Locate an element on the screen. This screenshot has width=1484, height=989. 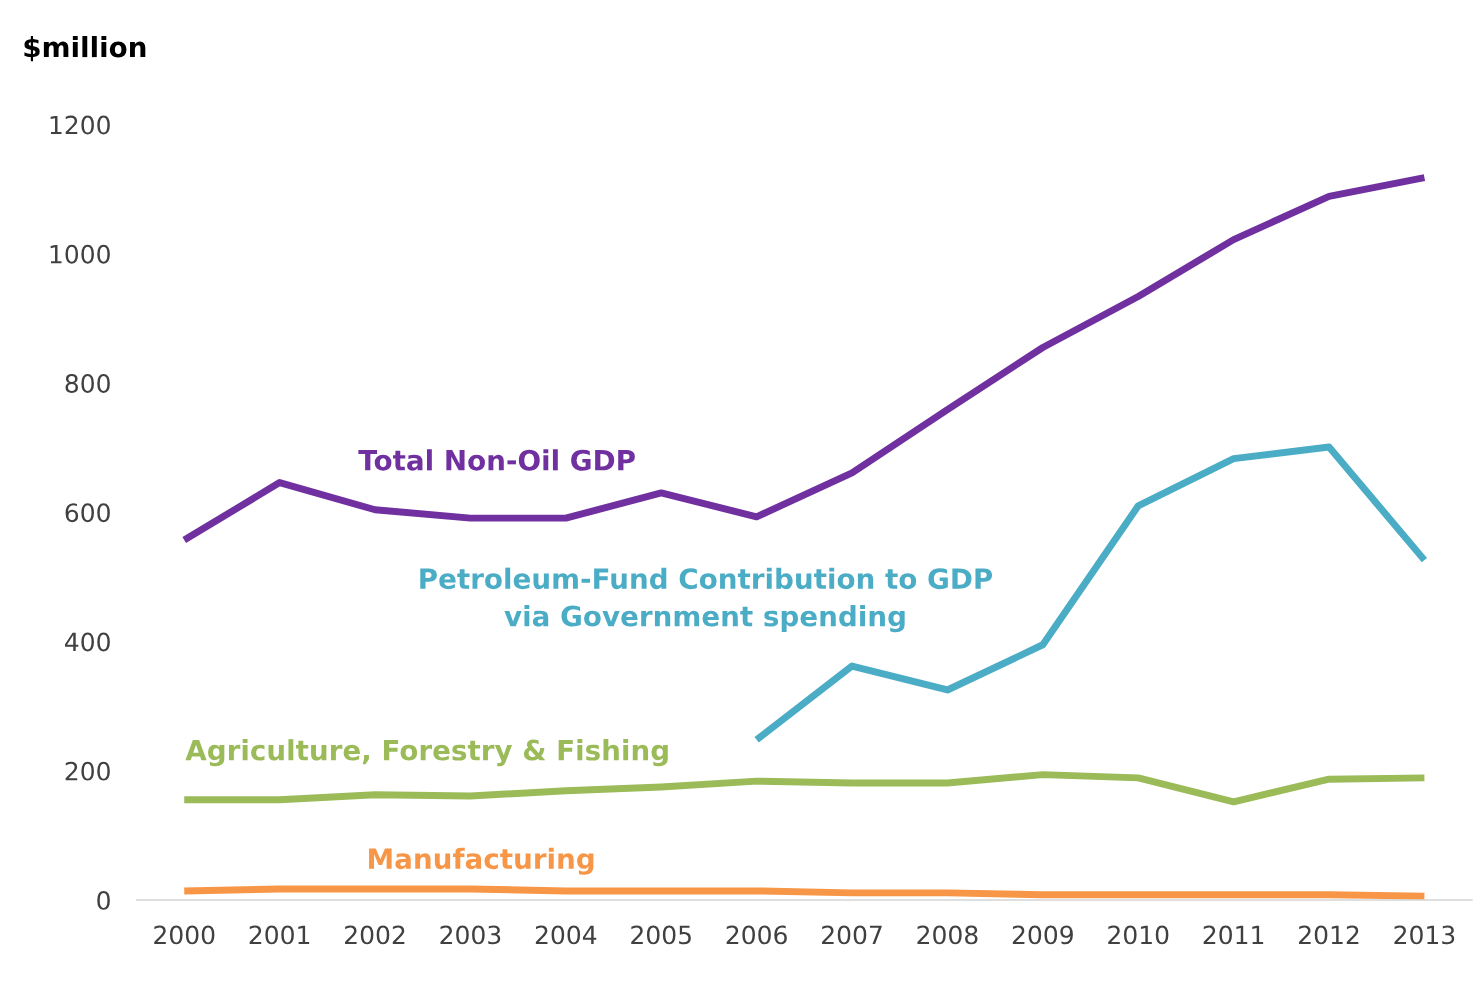
x-tick-label: 2008 is located at coordinates (947, 935).